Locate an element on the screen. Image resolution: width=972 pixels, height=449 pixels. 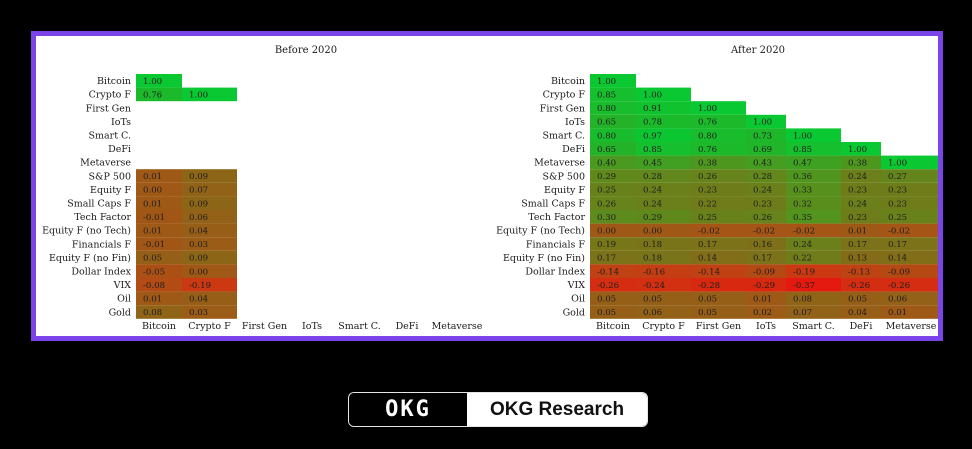
panel-title: After 2020 is located at coordinates (757, 50).